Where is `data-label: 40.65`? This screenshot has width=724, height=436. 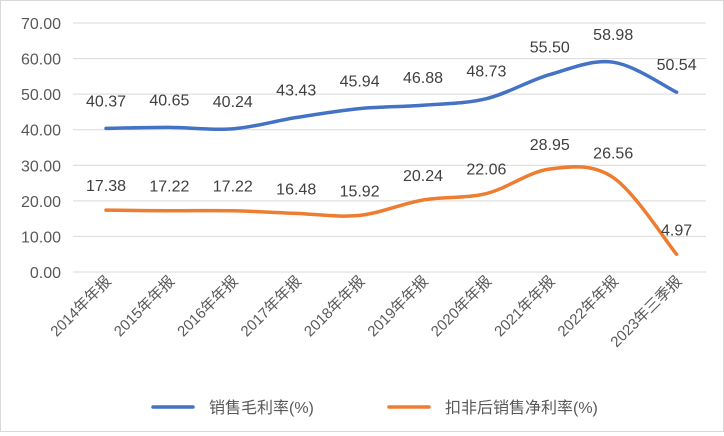 data-label: 40.65 is located at coordinates (169, 100).